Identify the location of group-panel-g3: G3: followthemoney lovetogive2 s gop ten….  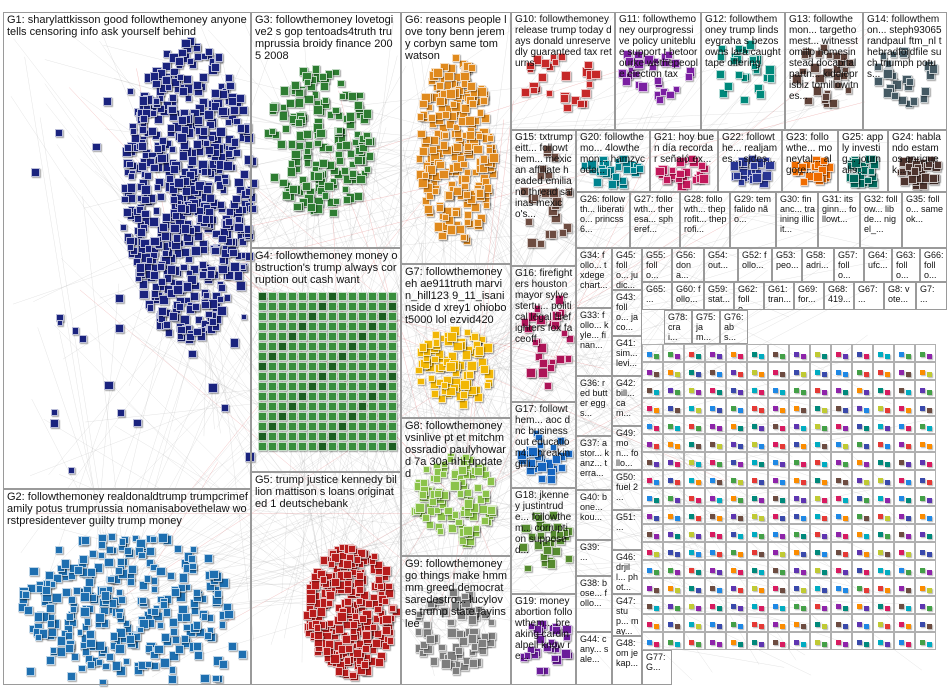
(326, 130).